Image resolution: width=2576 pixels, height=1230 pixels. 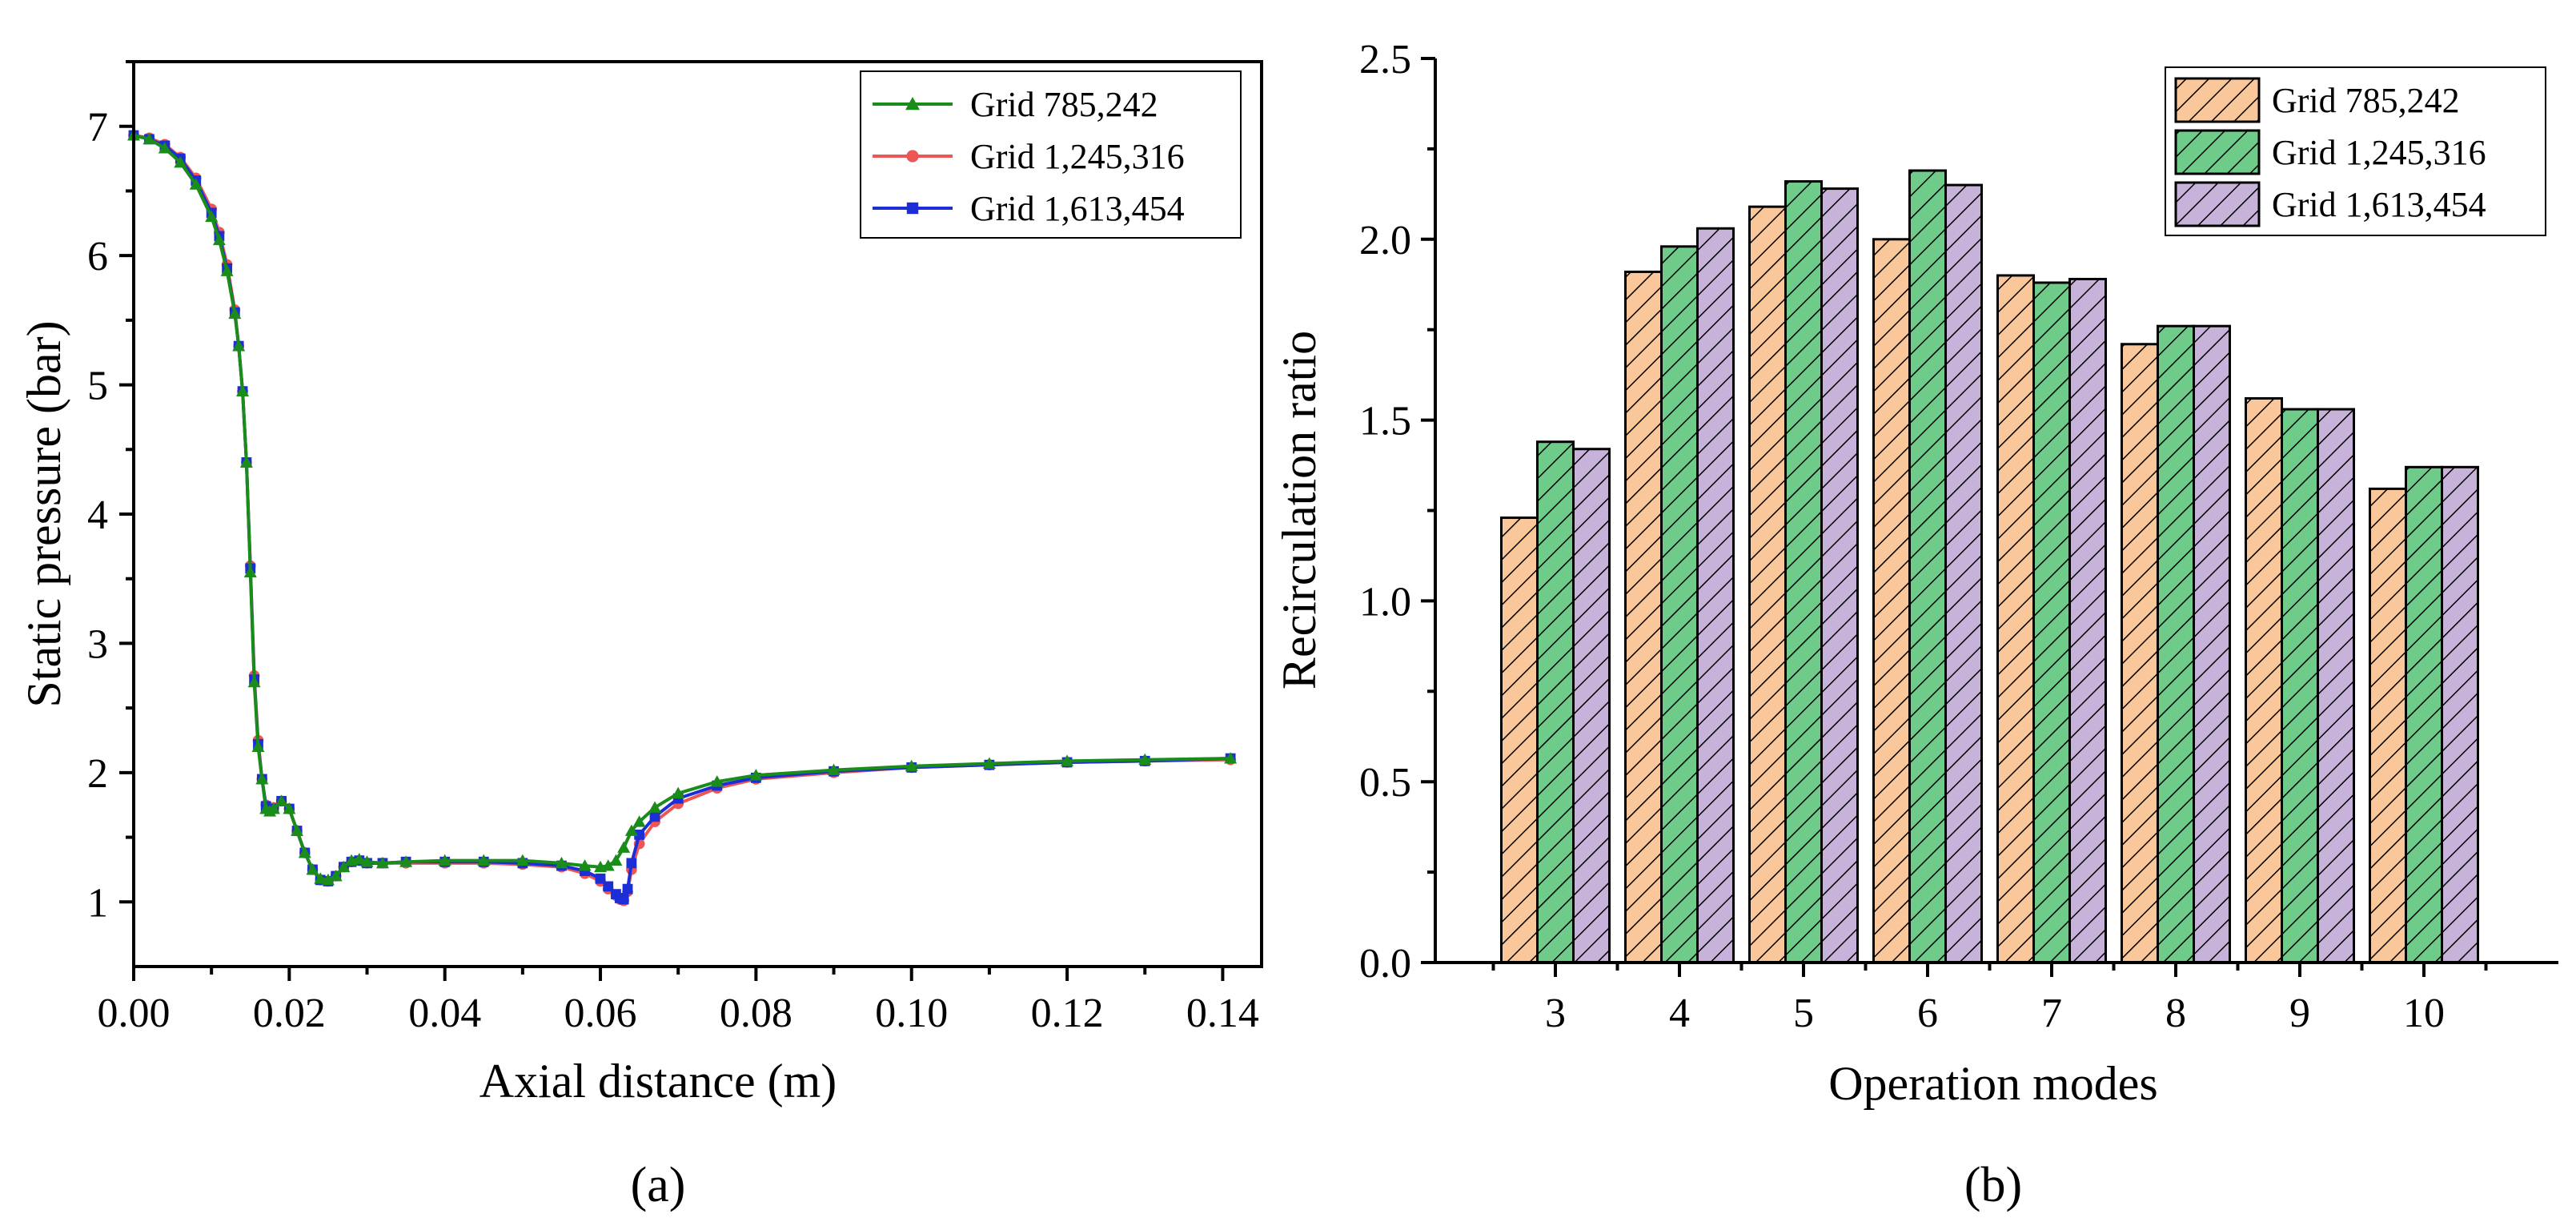 I want to click on panel-a-x-tick-label: 0.12, so click(x=1068, y=1014).